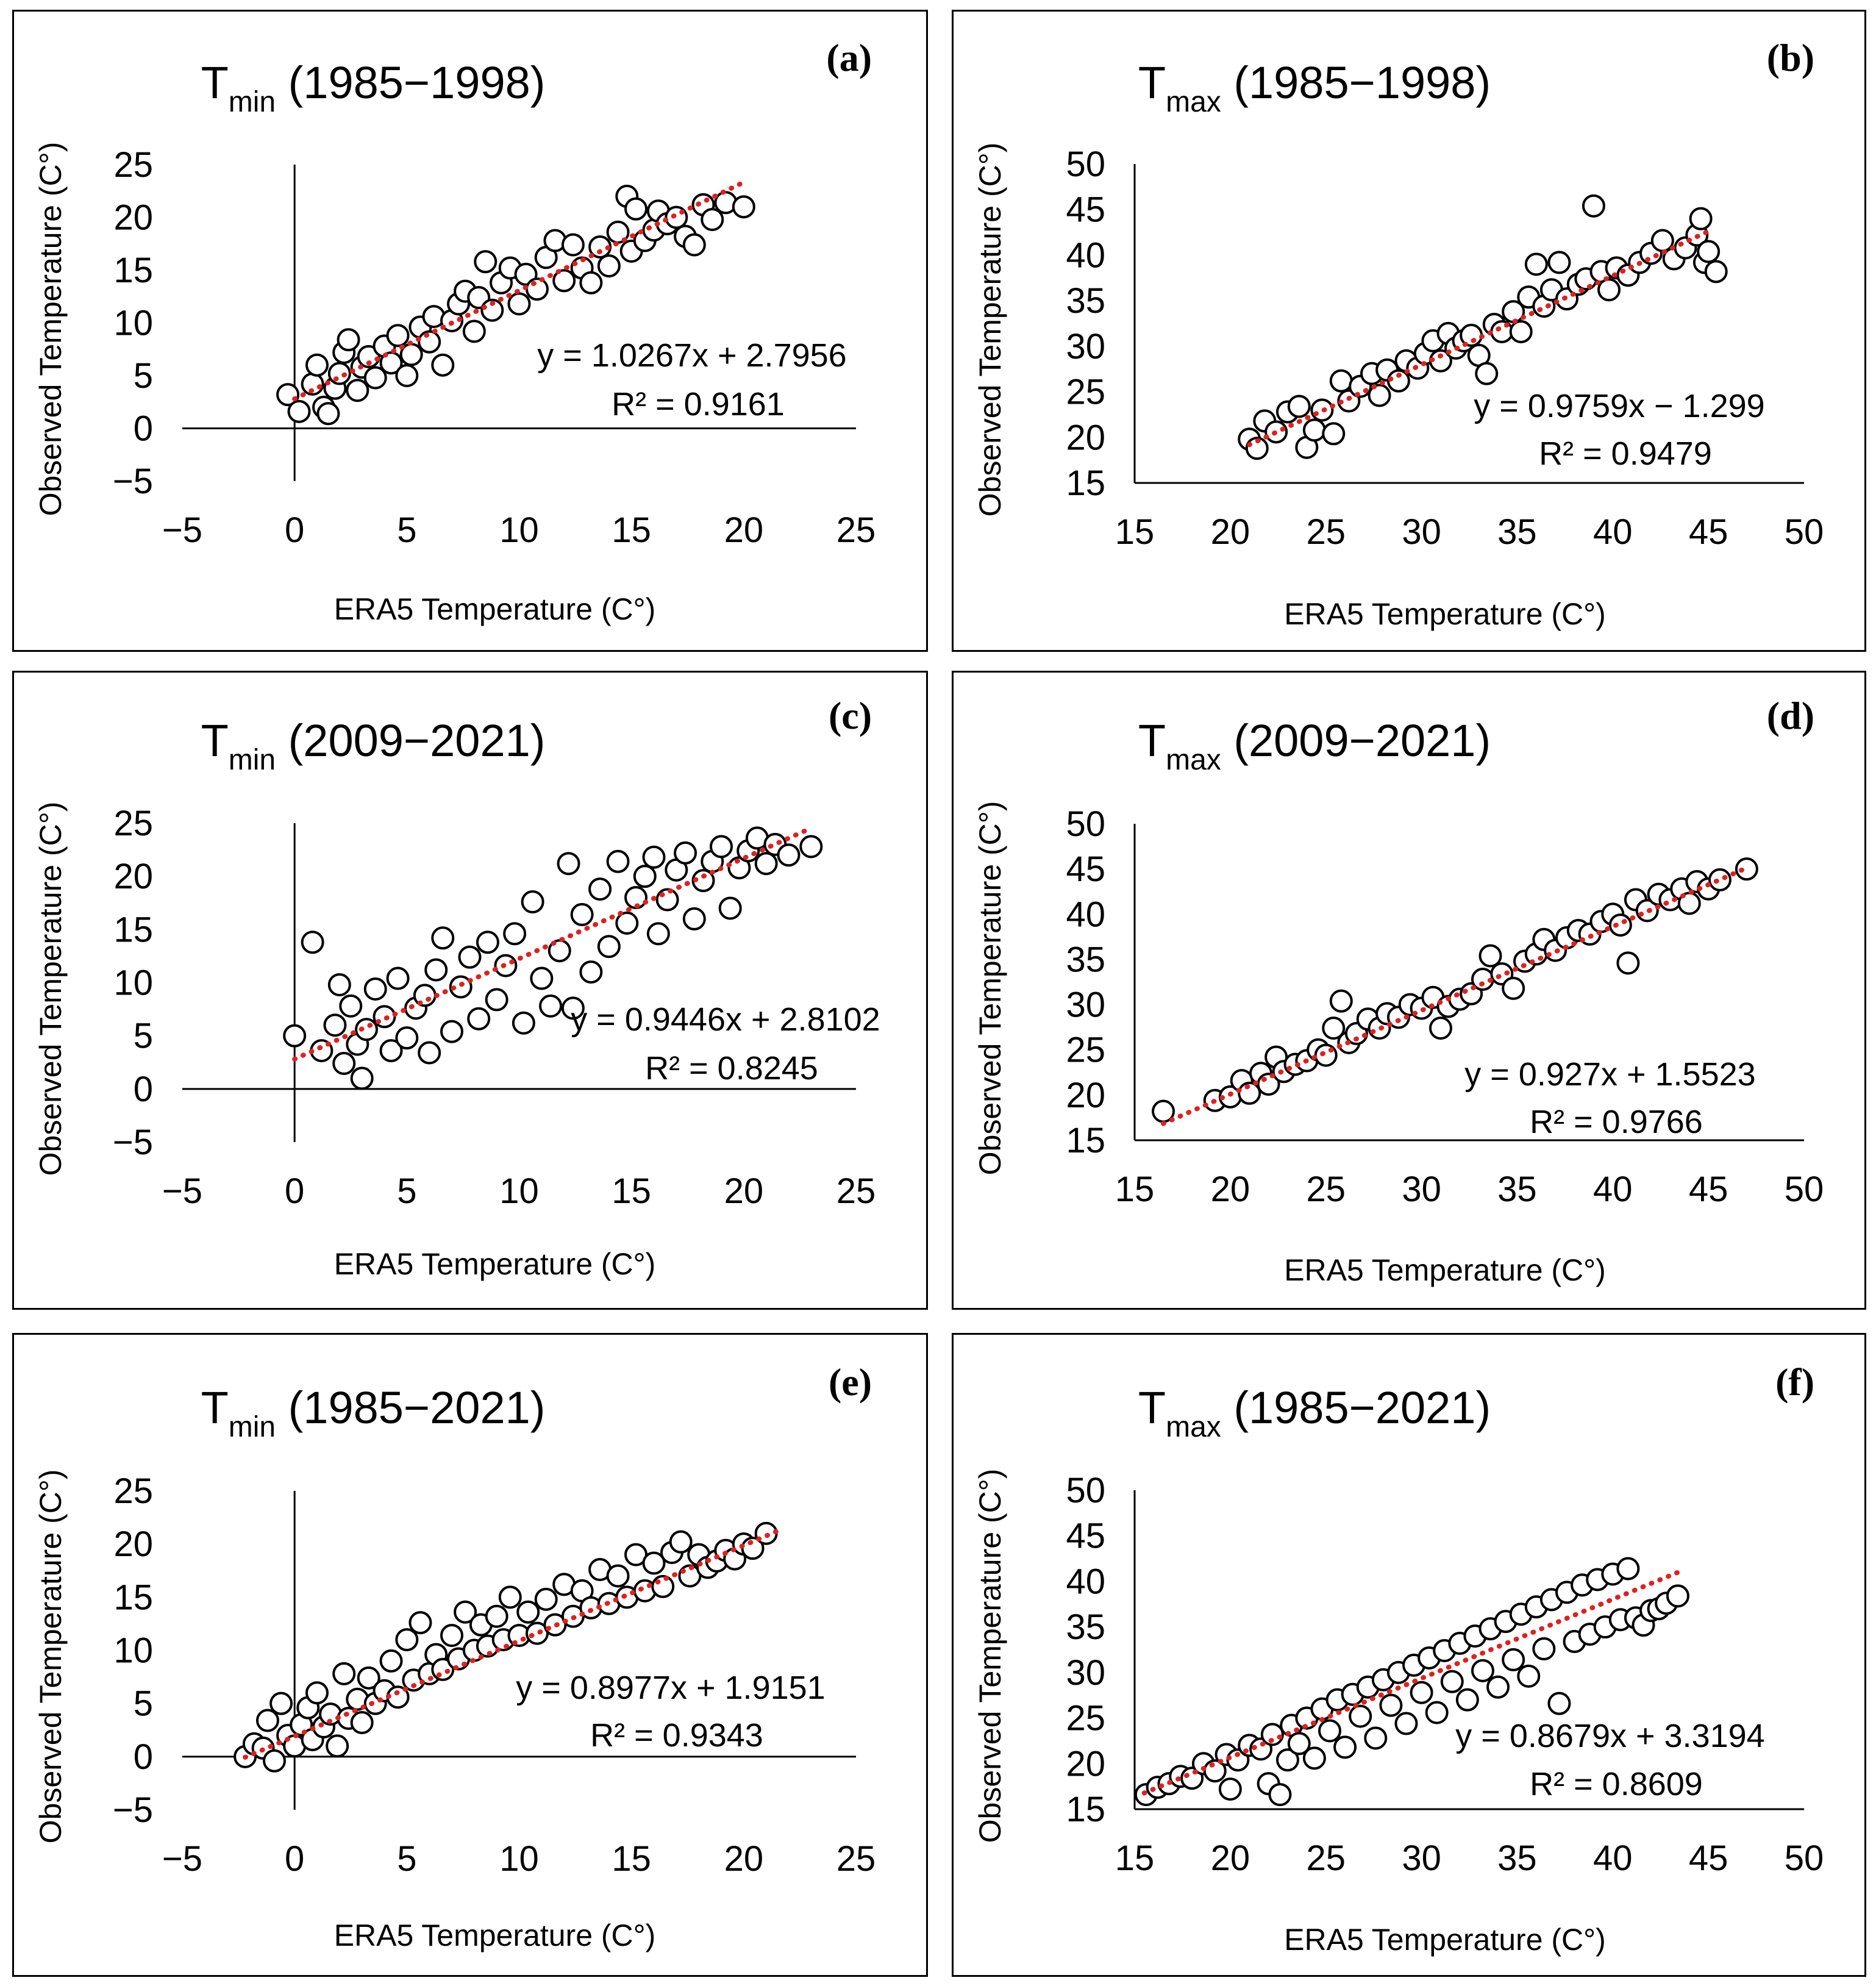 The width and height of the screenshot is (1876, 1986). I want to click on r-squared-label: R² = 0.9343, so click(676, 1736).